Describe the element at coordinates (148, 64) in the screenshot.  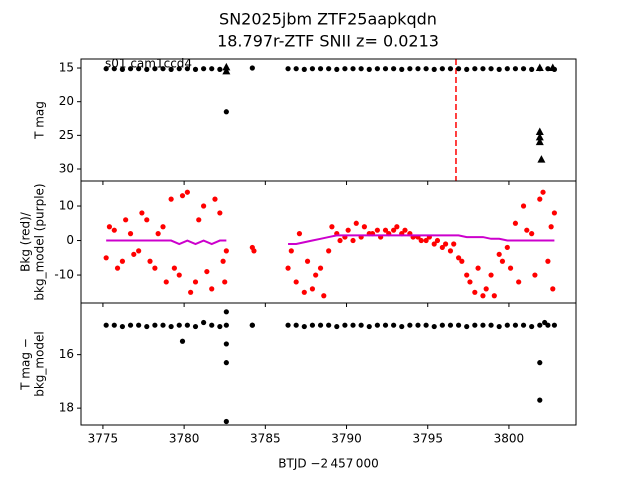
I see `annotation: s01 cam1ccd4` at that location.